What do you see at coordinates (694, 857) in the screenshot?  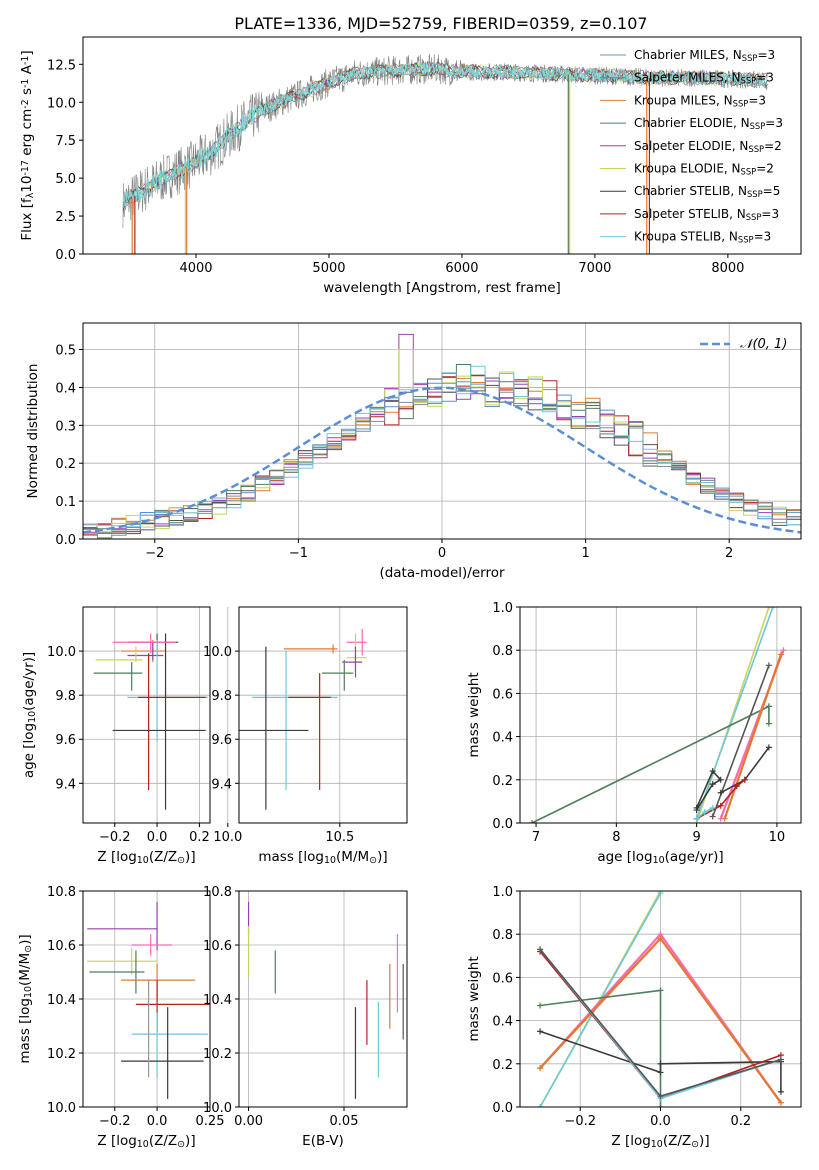 I see `text-span: (age/yr)]` at bounding box center [694, 857].